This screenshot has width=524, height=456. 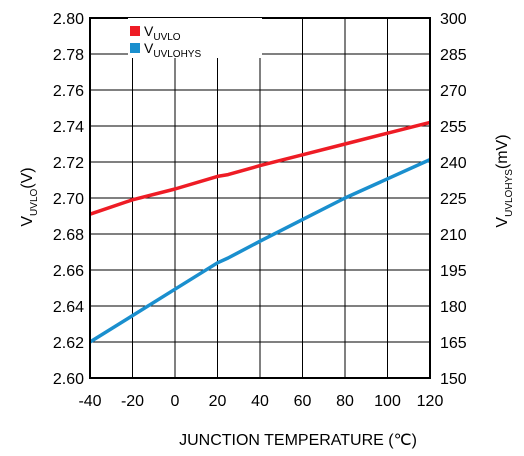 What do you see at coordinates (68, 127) in the screenshot?
I see `y-left-tick-label: 2.74` at bounding box center [68, 127].